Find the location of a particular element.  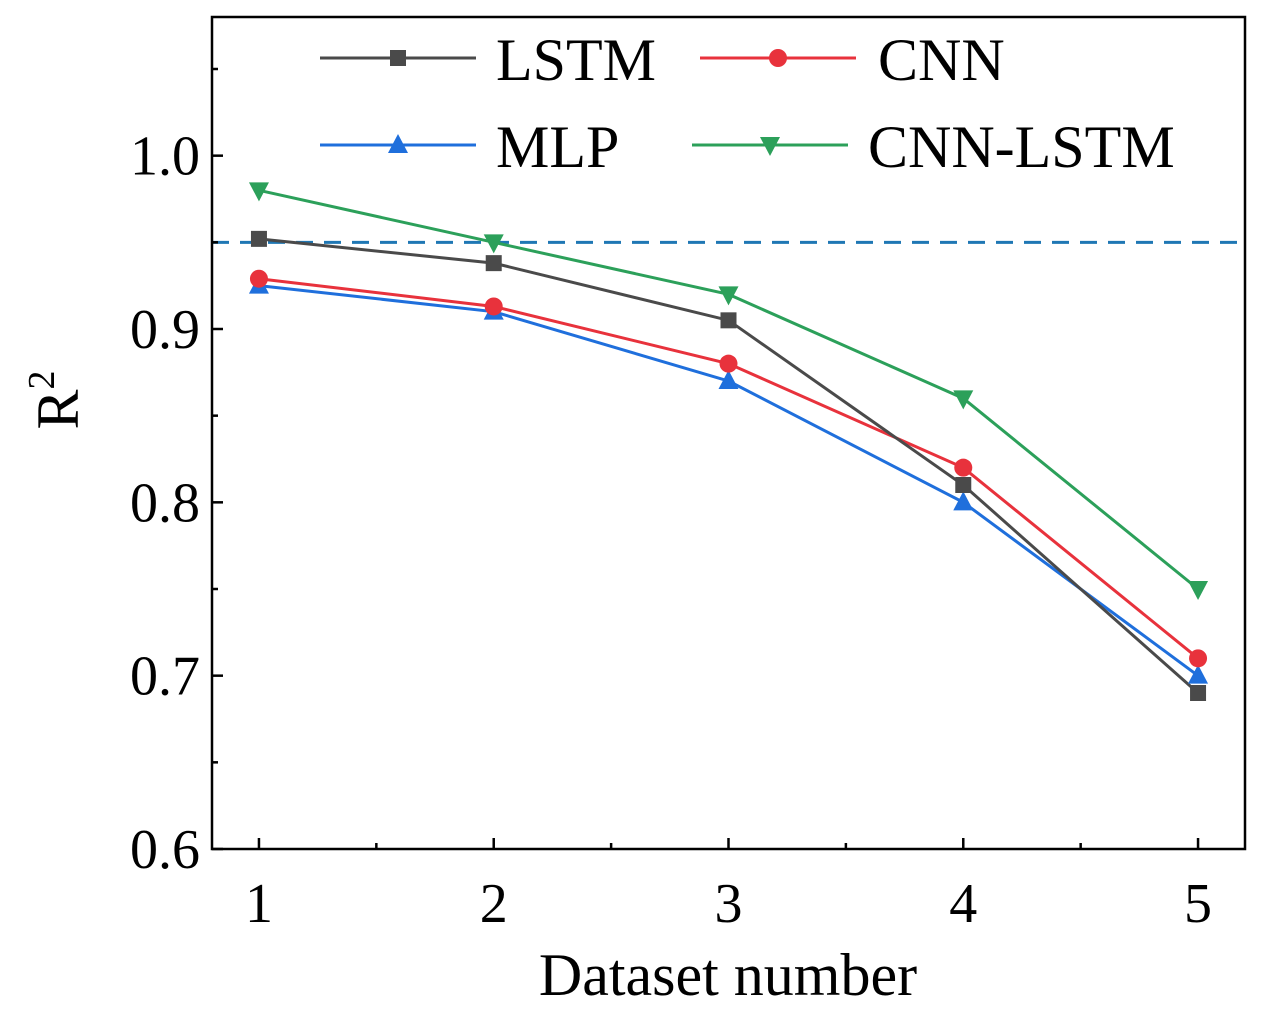

y-tick-label-0.7: 0.7 is located at coordinates (165, 677).